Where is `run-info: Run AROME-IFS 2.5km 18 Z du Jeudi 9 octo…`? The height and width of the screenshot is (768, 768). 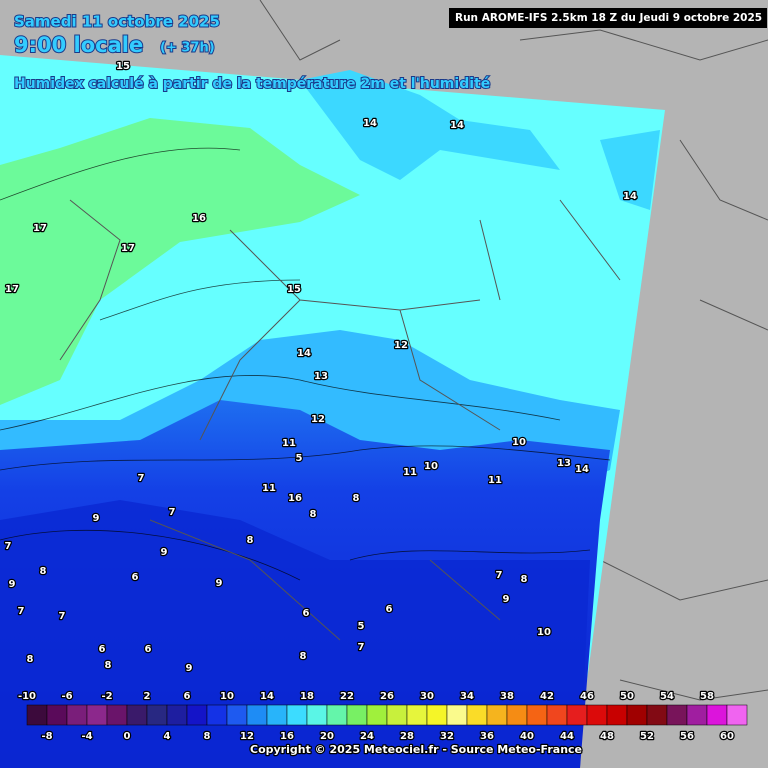
run-info: Run AROME-IFS 2.5km 18 Z du Jeudi 9 octo… is located at coordinates (608, 18).